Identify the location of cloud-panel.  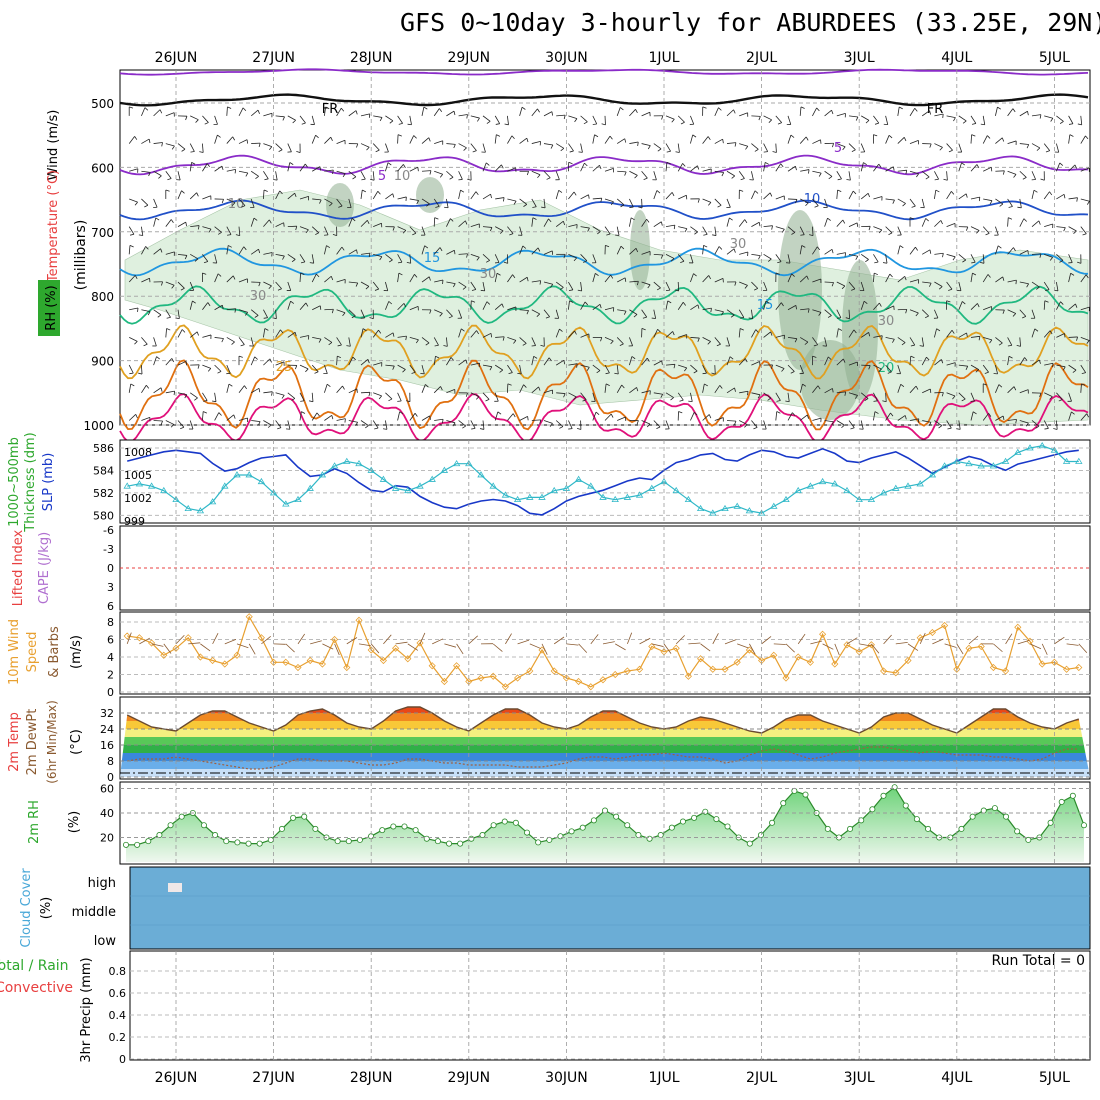
(610, 908).